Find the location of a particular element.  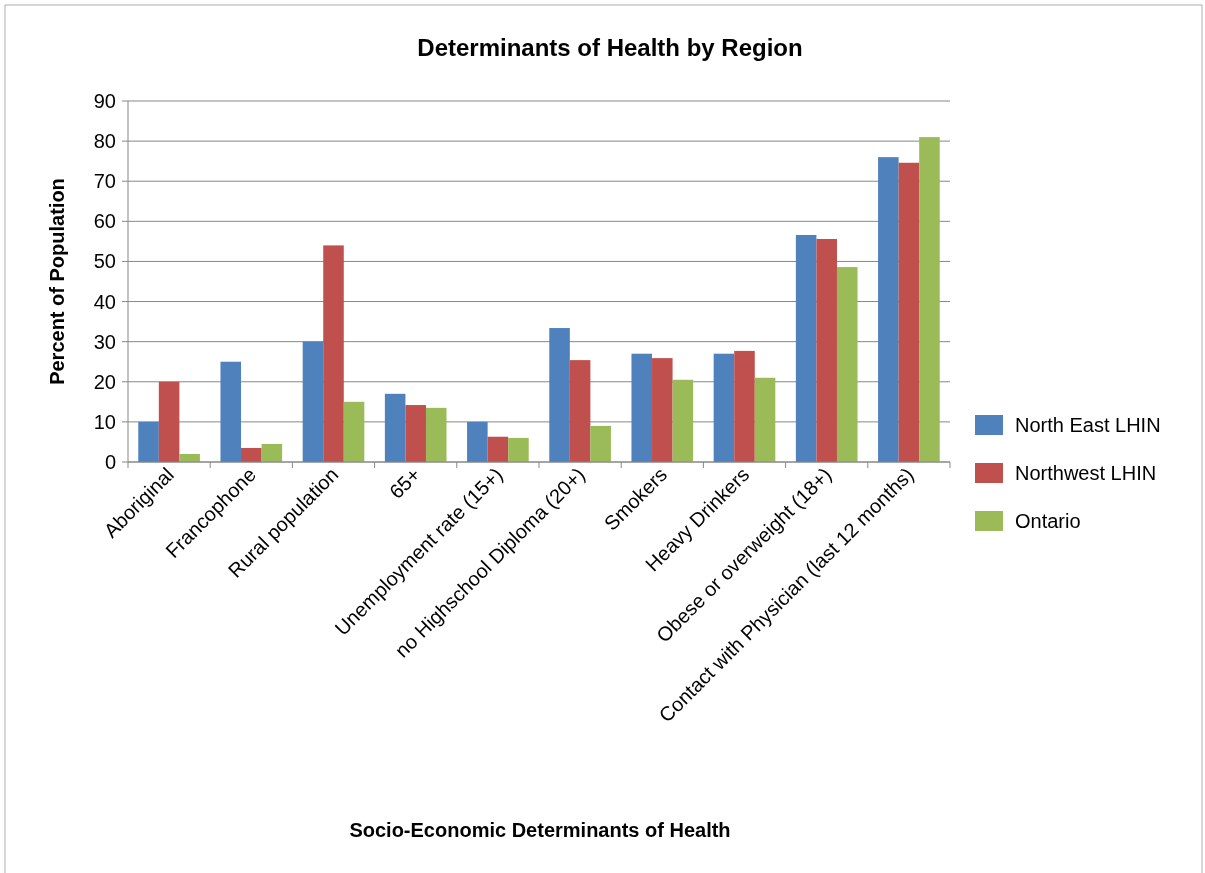

y-tick-label: 30 is located at coordinates (104, 341).